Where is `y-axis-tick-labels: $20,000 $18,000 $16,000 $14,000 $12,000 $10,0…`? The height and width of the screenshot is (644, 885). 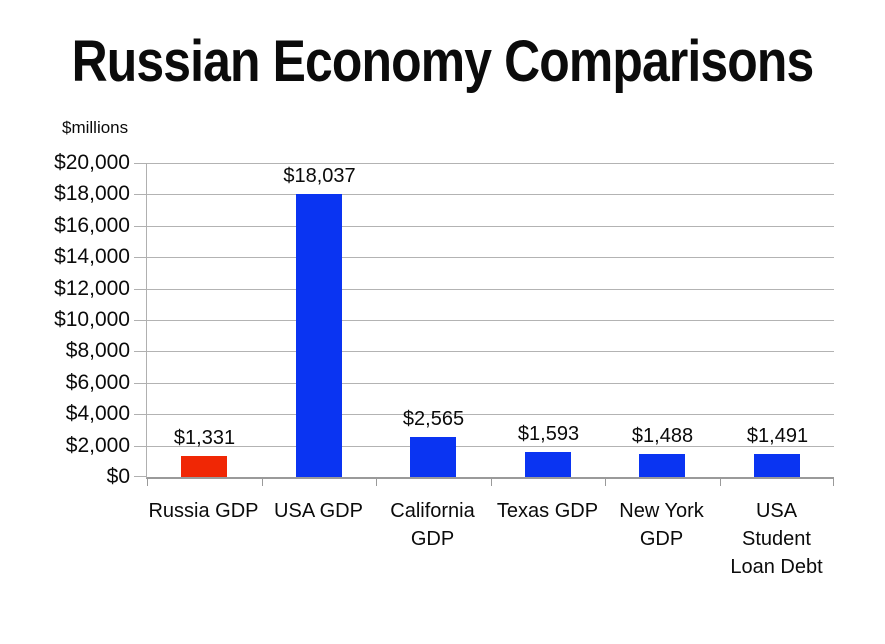
y-axis-tick-labels: $20,000 $18,000 $16,000 $14,000 $12,000 $10,0… is located at coordinates (65, 322).